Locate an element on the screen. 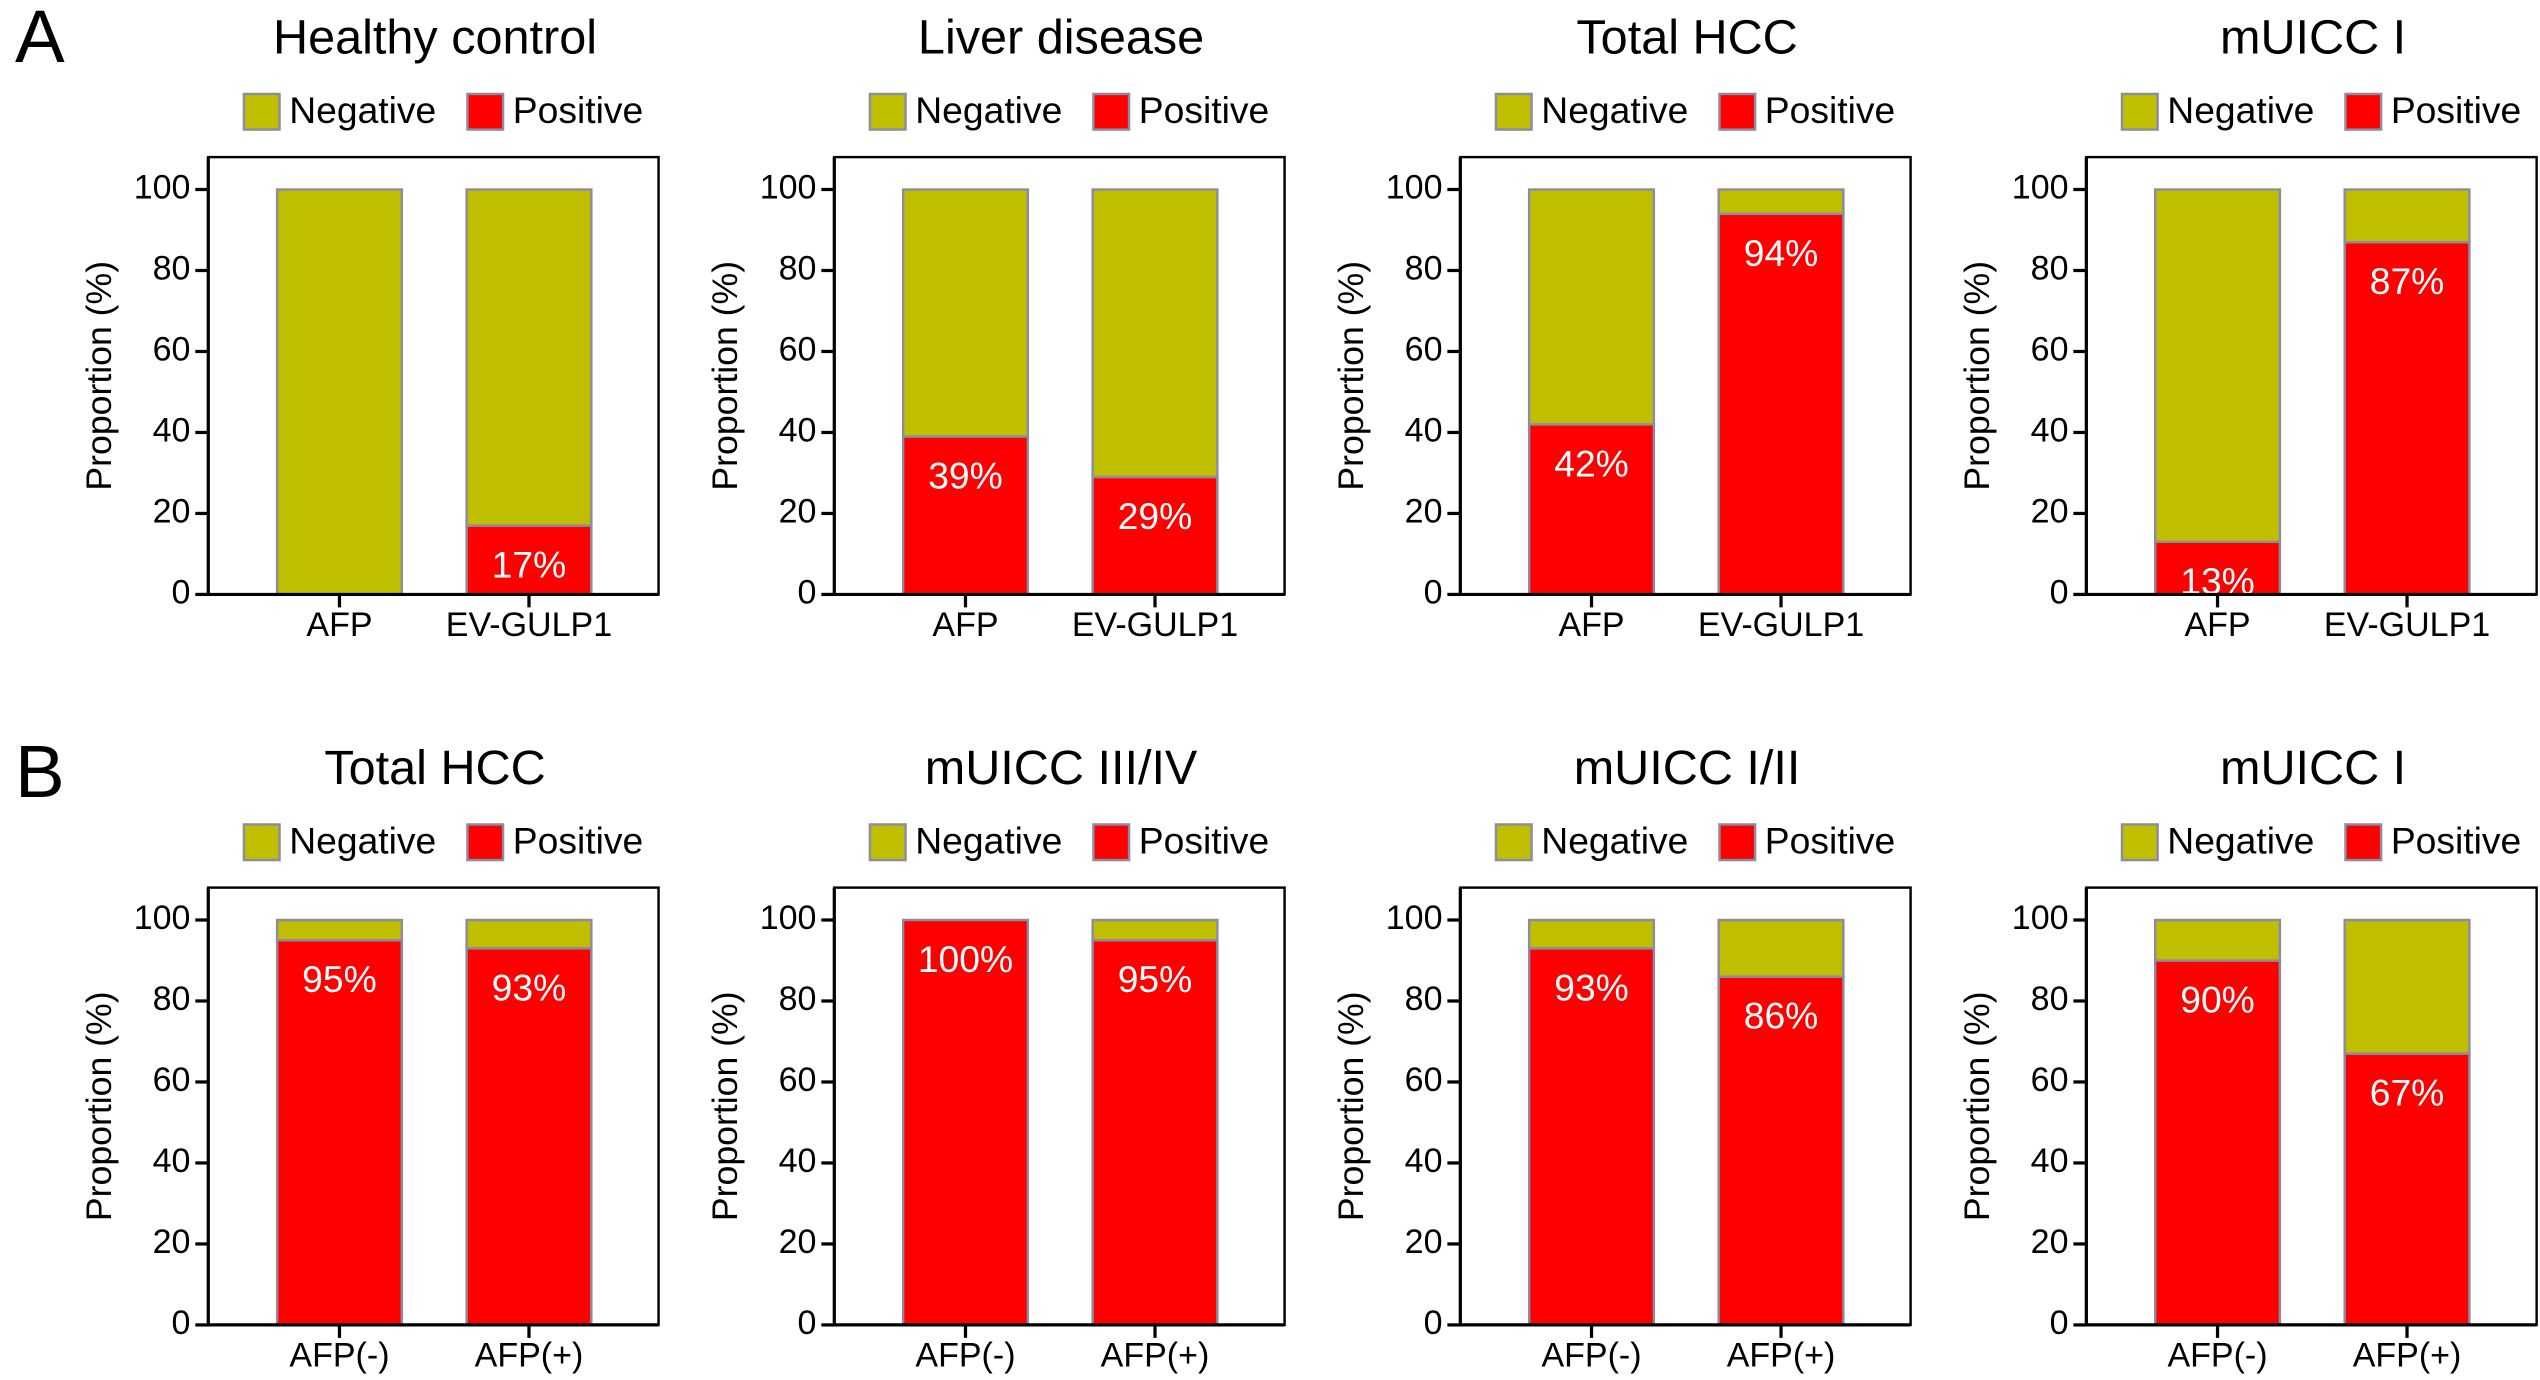 The height and width of the screenshot is (1380, 2540). data-label: 42% is located at coordinates (1591, 463).